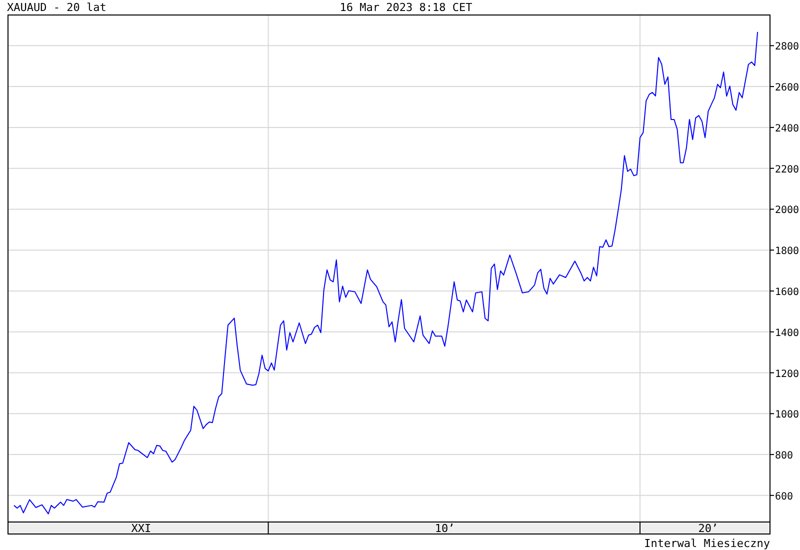  Describe the element at coordinates (787, 170) in the screenshot. I see `y-tick-label: 2200` at that location.